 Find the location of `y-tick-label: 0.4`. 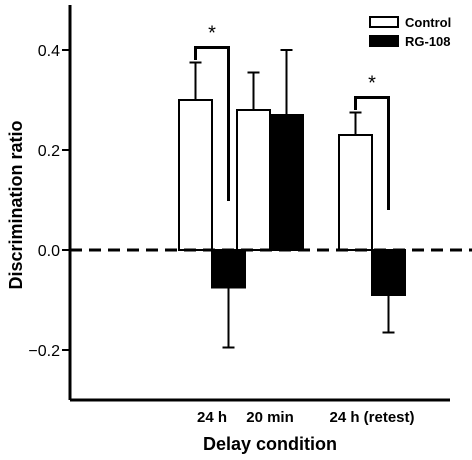

y-tick-label: 0.4 is located at coordinates (49, 51).